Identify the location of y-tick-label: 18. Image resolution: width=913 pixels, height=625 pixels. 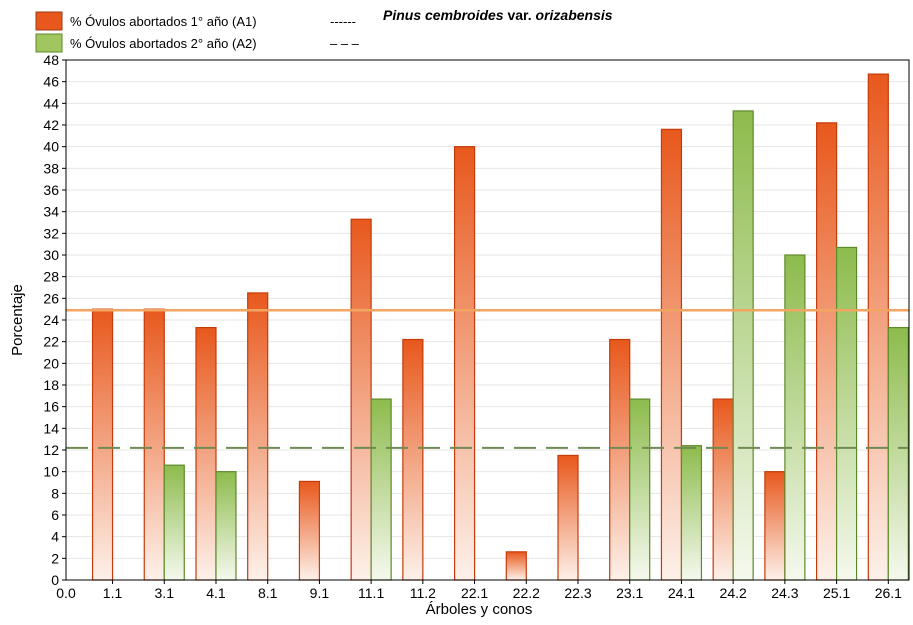
(51, 385).